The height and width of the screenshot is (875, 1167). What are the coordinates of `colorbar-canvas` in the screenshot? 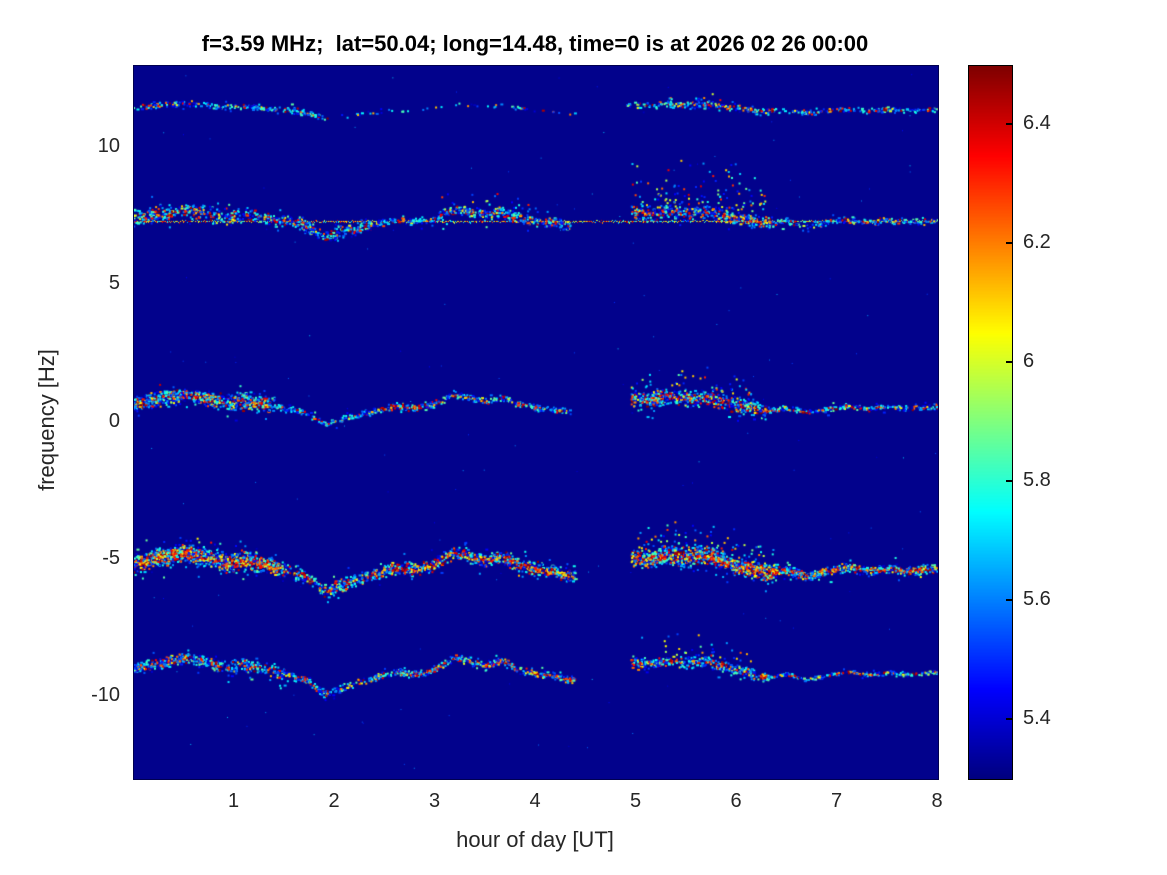 It's located at (990, 422).